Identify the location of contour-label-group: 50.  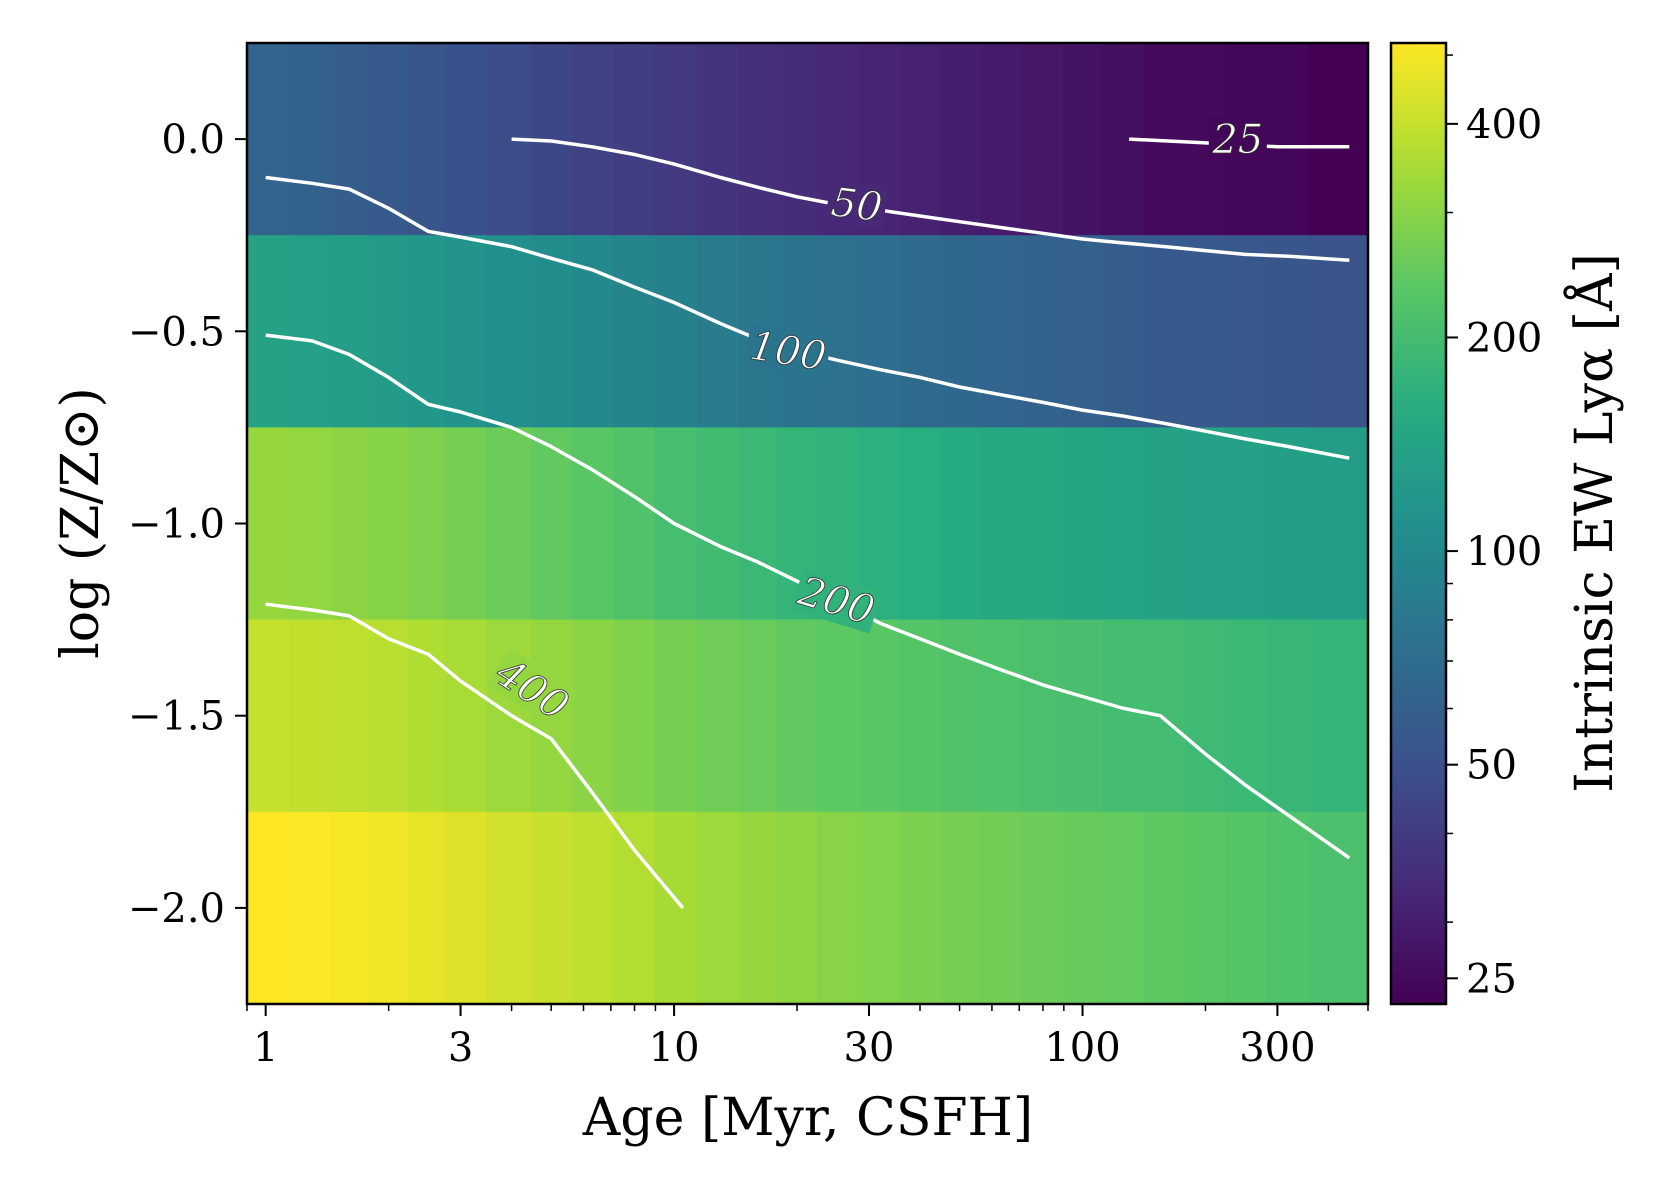
(857, 205).